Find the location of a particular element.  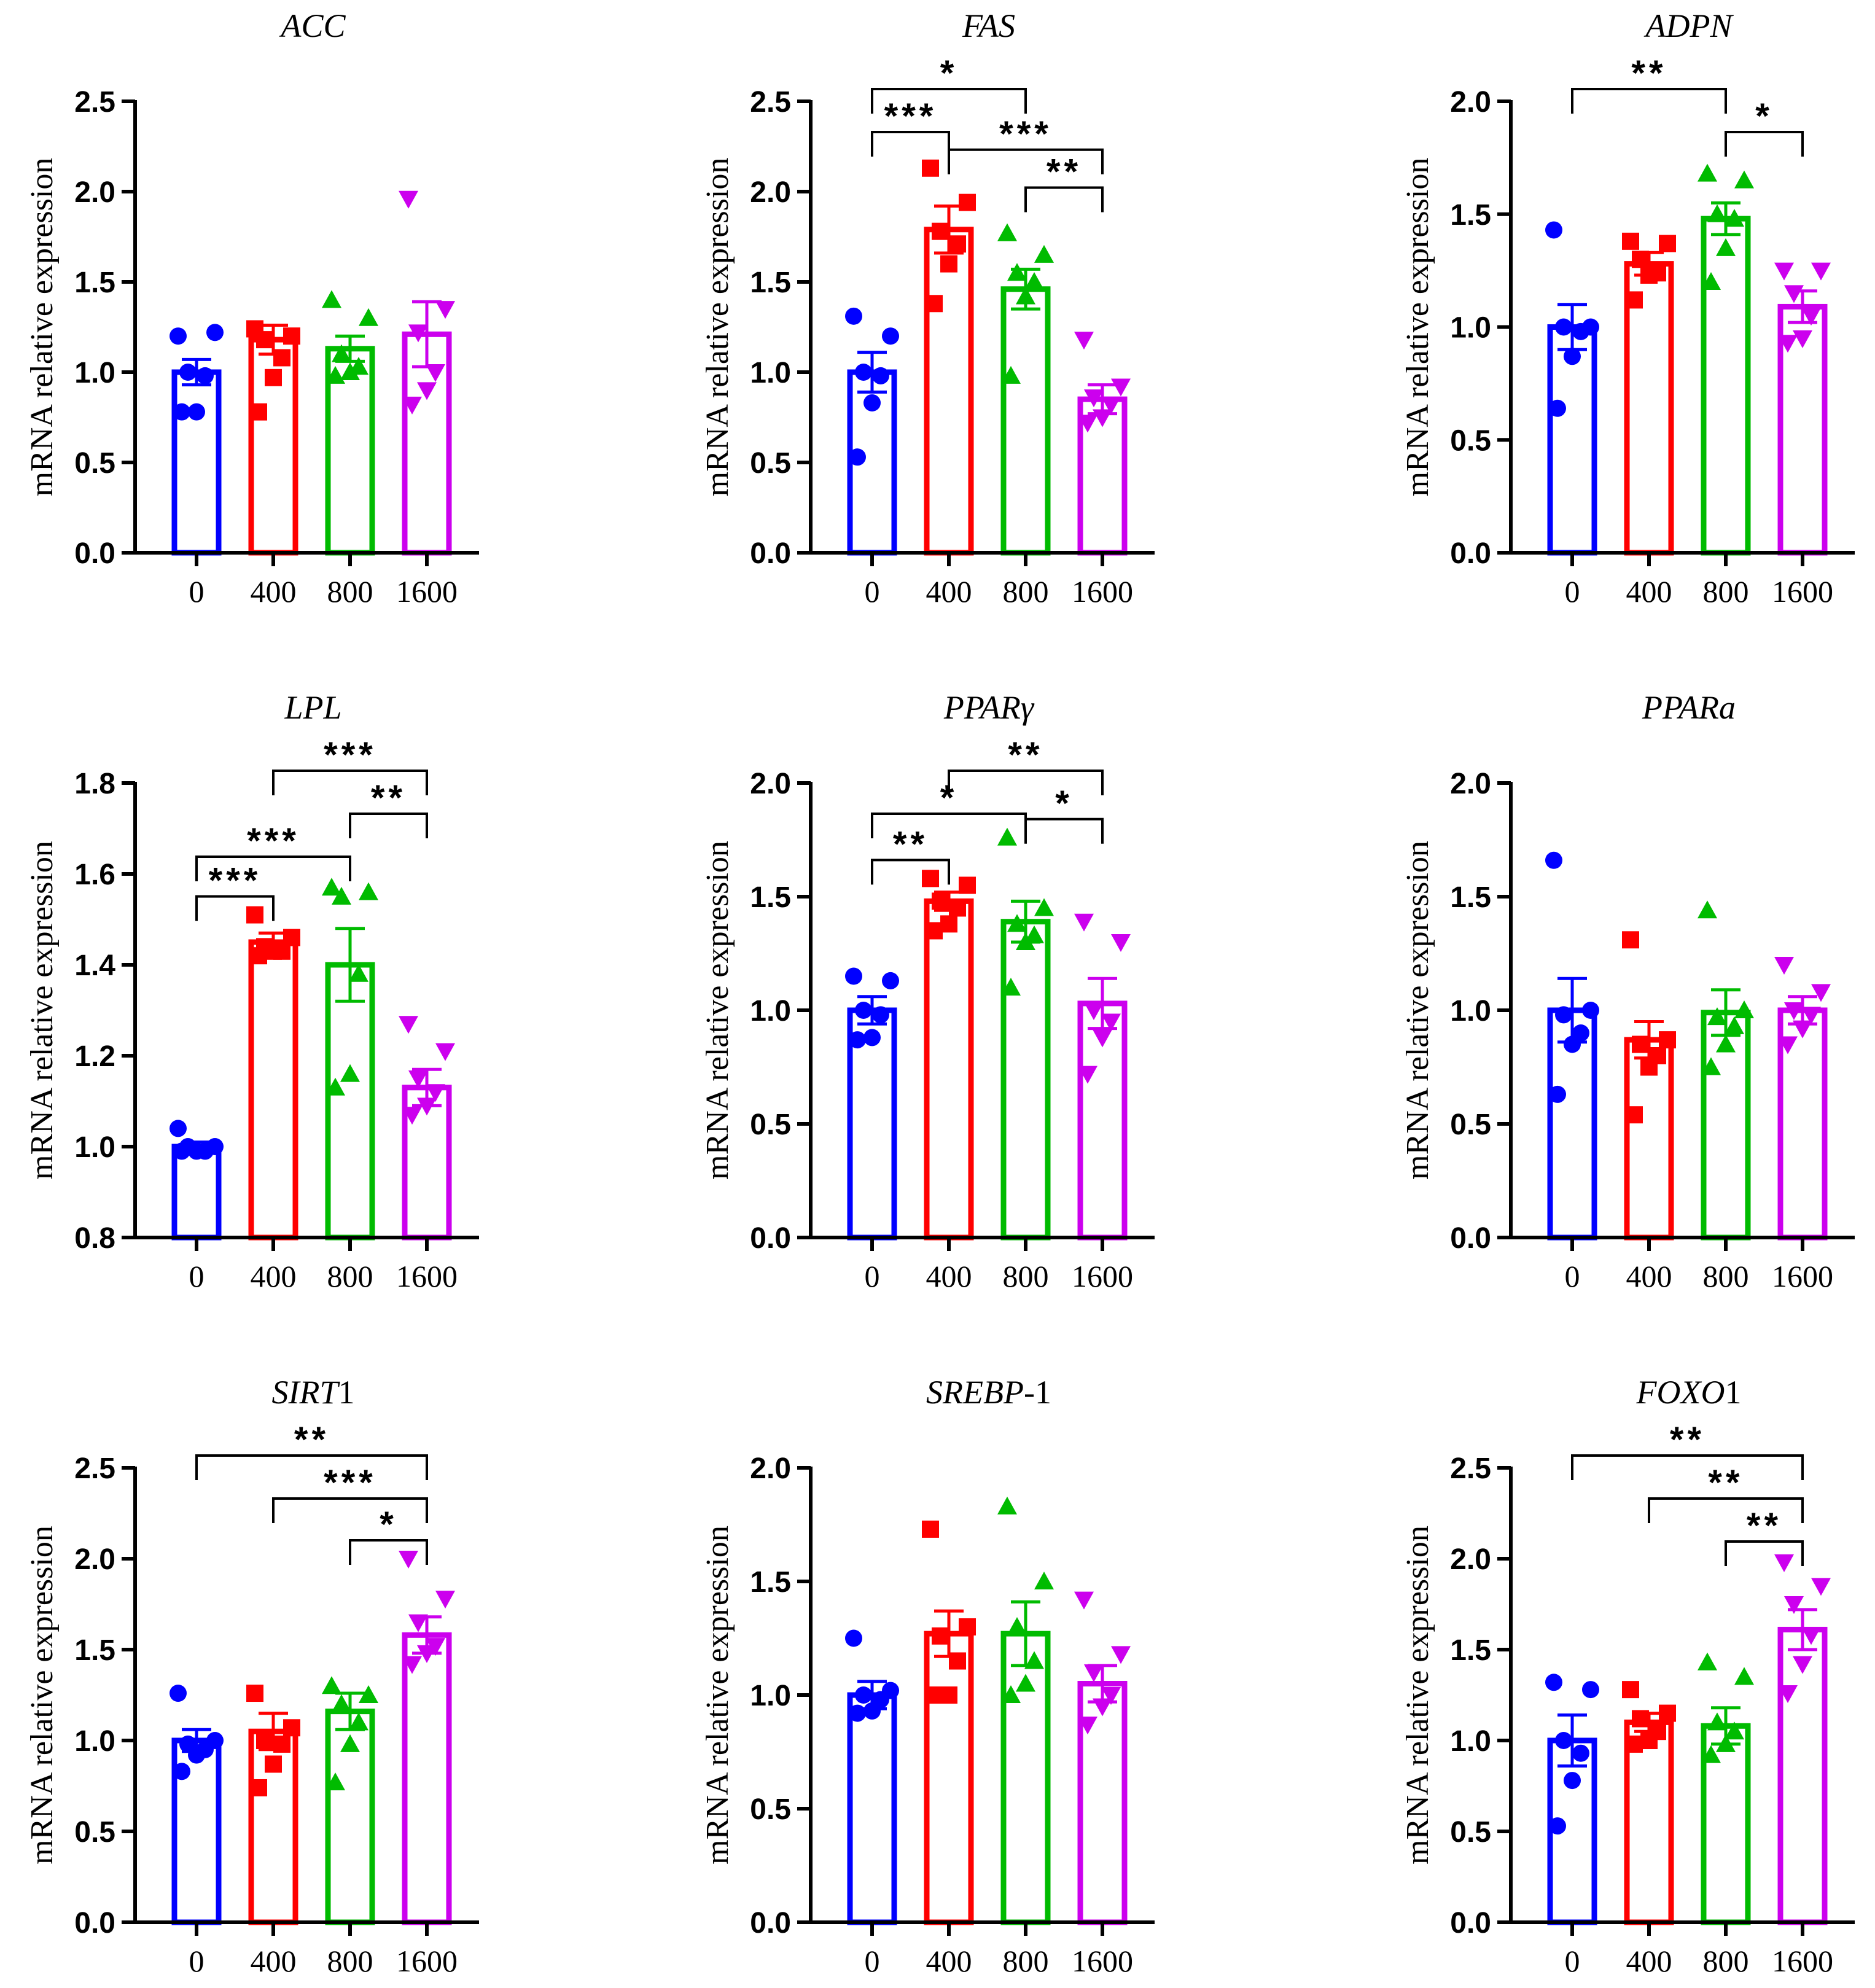

y-tick-label: 1.2 is located at coordinates (95, 1057).